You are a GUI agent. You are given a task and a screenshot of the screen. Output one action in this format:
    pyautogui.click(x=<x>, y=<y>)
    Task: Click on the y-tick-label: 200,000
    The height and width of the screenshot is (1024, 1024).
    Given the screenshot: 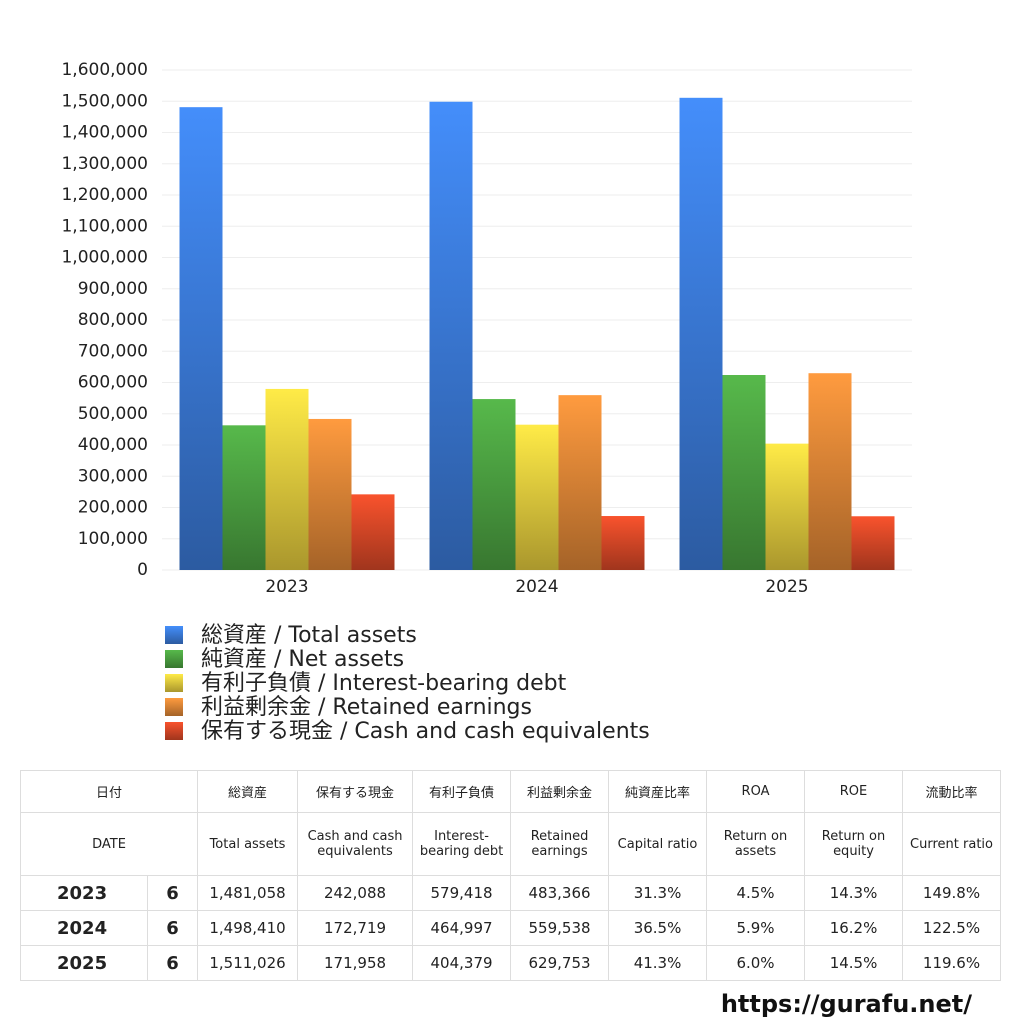 What is the action you would take?
    pyautogui.click(x=113, y=508)
    